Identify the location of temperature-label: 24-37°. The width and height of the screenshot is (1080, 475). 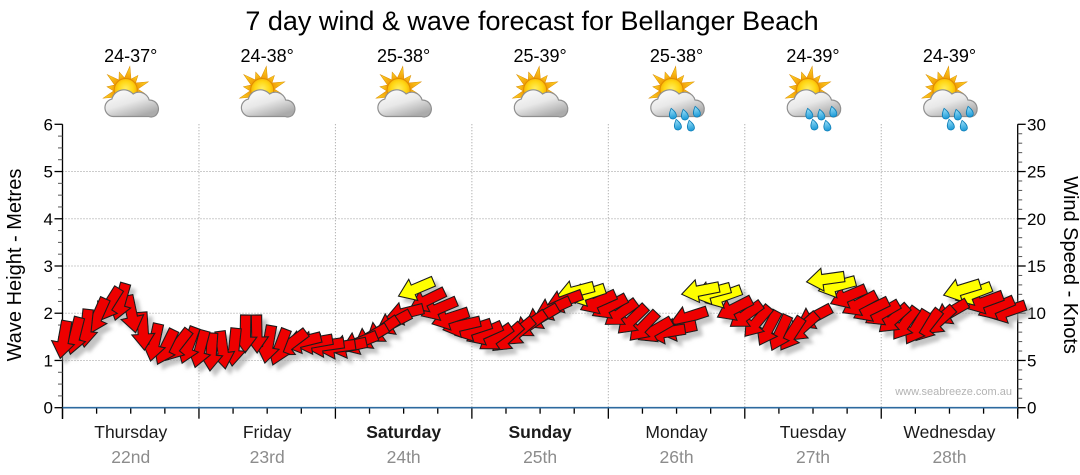
(130, 56).